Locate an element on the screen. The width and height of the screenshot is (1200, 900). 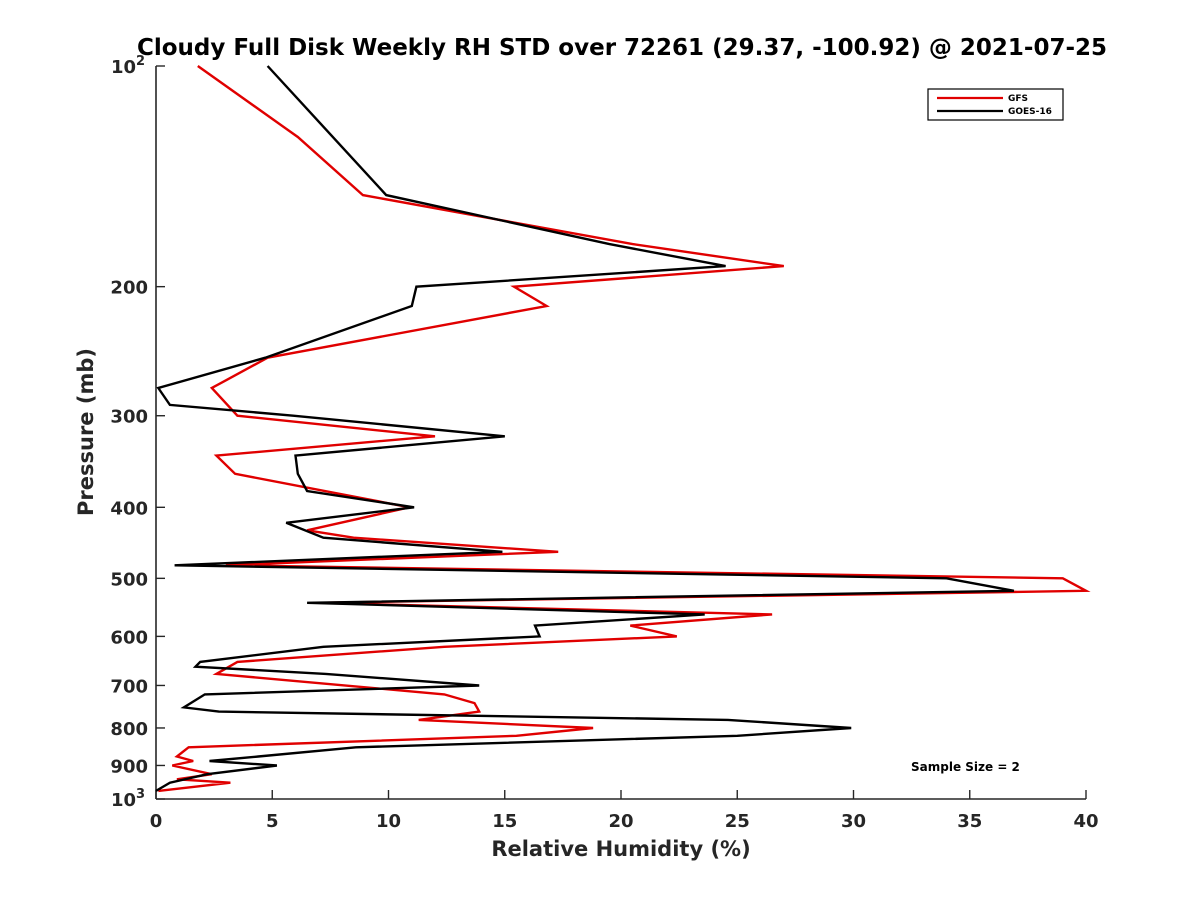
y-tick-label: 600 is located at coordinates (129, 637).